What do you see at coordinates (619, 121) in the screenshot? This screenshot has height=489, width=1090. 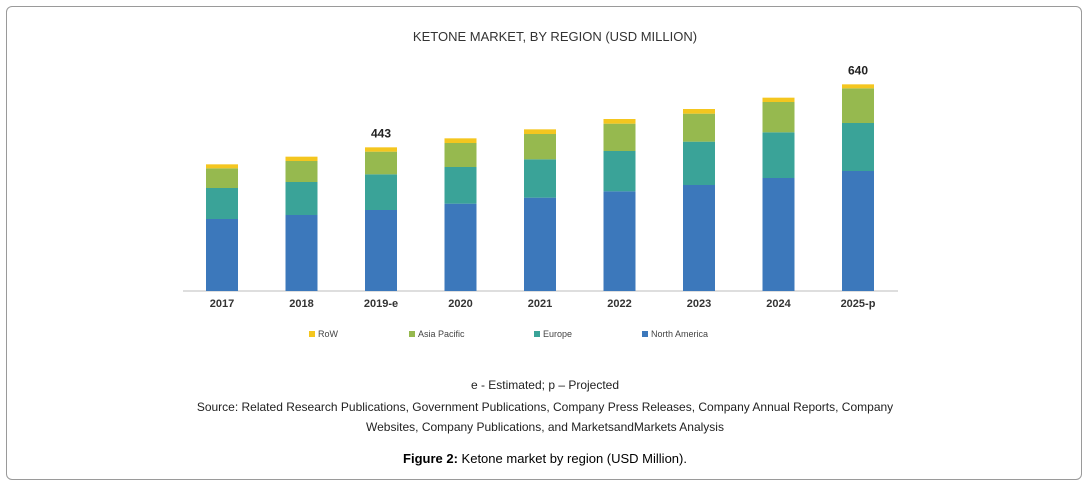 I see `bar-row-2022` at bounding box center [619, 121].